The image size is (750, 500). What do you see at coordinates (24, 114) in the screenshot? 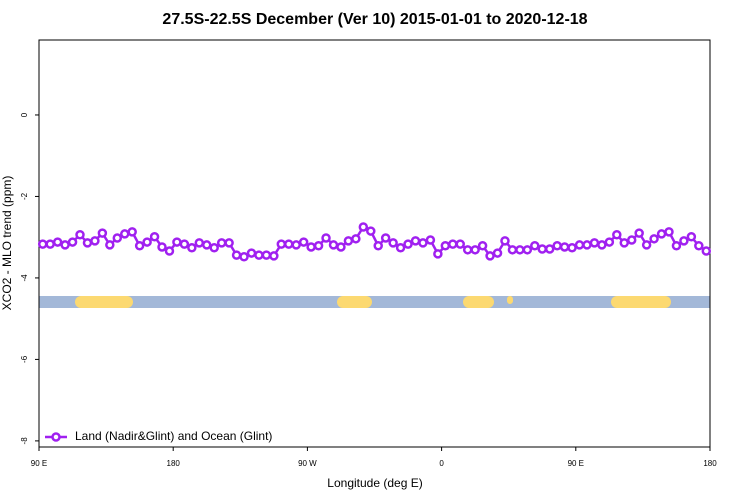
I see `y-tick-label: 0` at bounding box center [24, 114].